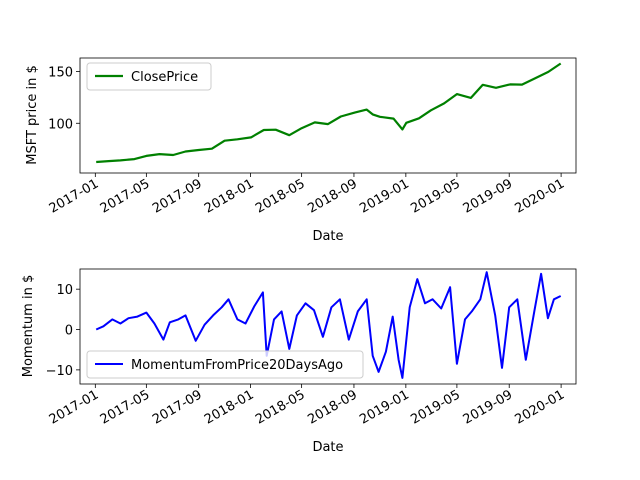 The image size is (640, 480). Describe the element at coordinates (327, 447) in the screenshot. I see `momentum-x-axis-label: Date` at that location.